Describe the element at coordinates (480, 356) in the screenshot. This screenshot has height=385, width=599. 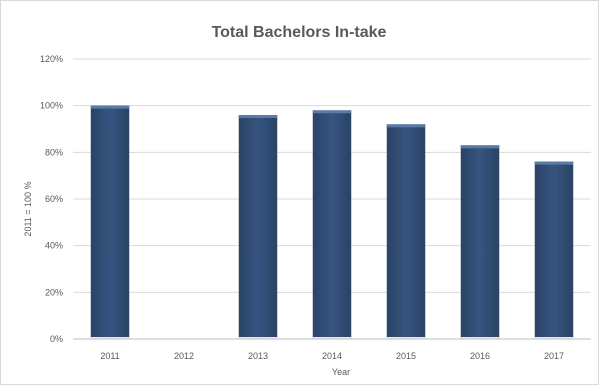
I see `x-tick-label: 2016` at that location.